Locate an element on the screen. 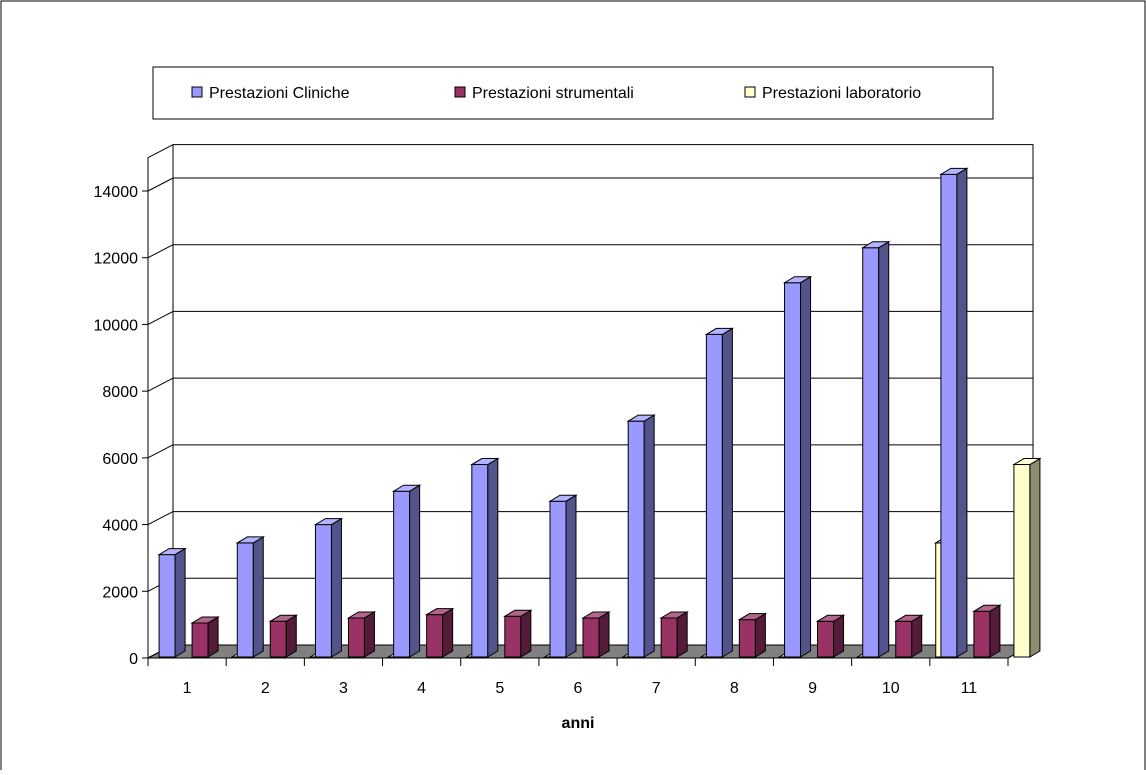  x-axis-label: anni is located at coordinates (578, 723).